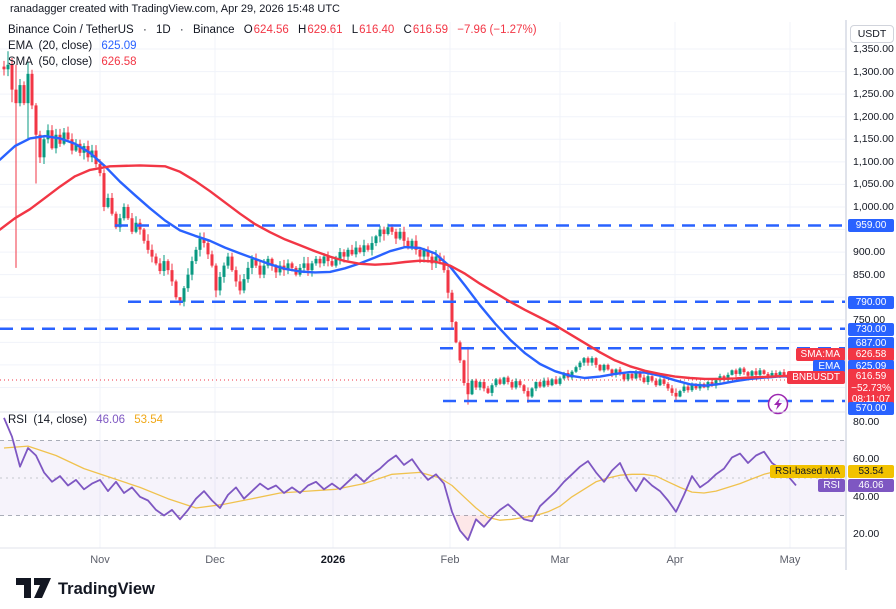 This screenshot has height=609, width=896. What do you see at coordinates (873, 49) in the screenshot?
I see `price-tick-label: 1,350.00` at bounding box center [873, 49].